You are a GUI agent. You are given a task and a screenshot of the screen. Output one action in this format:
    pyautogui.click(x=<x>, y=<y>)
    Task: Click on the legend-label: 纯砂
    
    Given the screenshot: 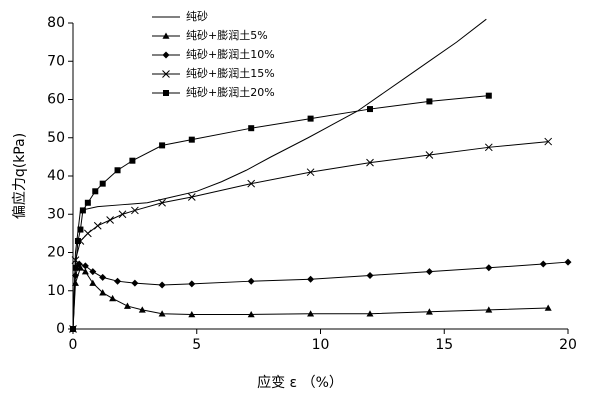 What is the action you would take?
    pyautogui.click(x=197, y=16)
    